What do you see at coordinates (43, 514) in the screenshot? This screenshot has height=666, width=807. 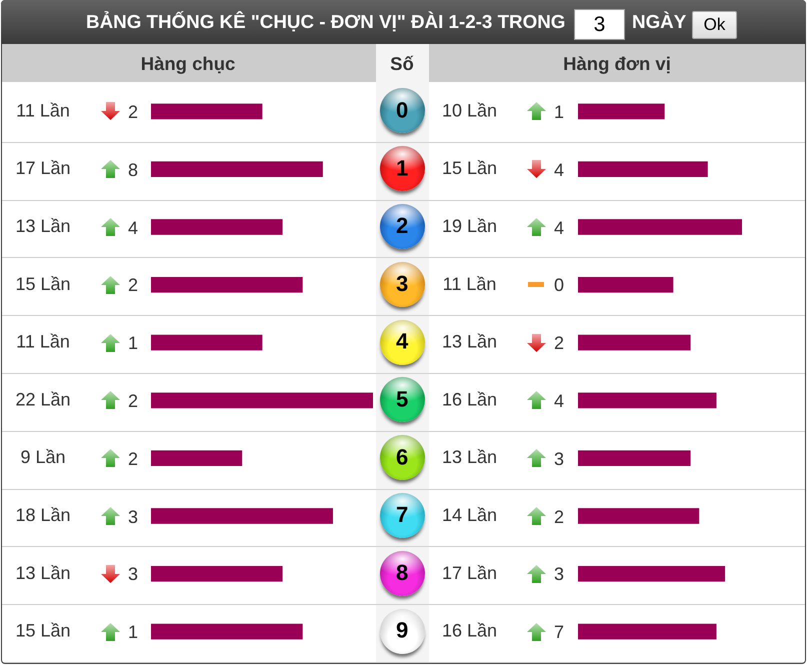 I see `data-label: 18 Lần` at bounding box center [43, 514].